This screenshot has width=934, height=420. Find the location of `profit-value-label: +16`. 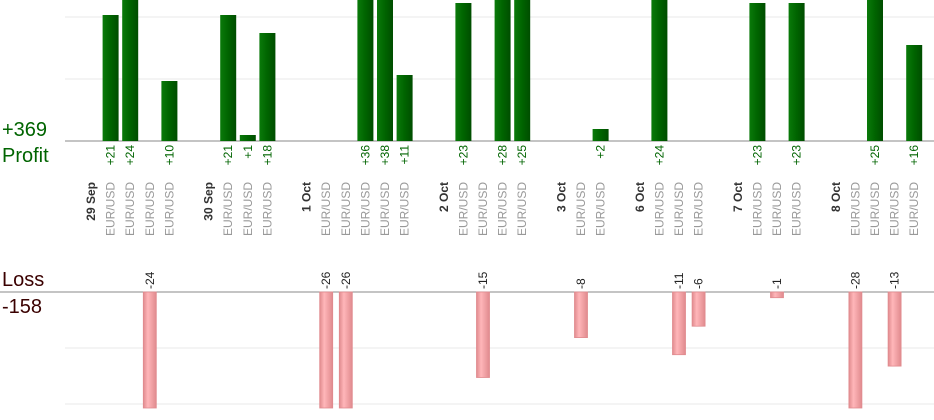

profit-value-label: +16 is located at coordinates (914, 155).